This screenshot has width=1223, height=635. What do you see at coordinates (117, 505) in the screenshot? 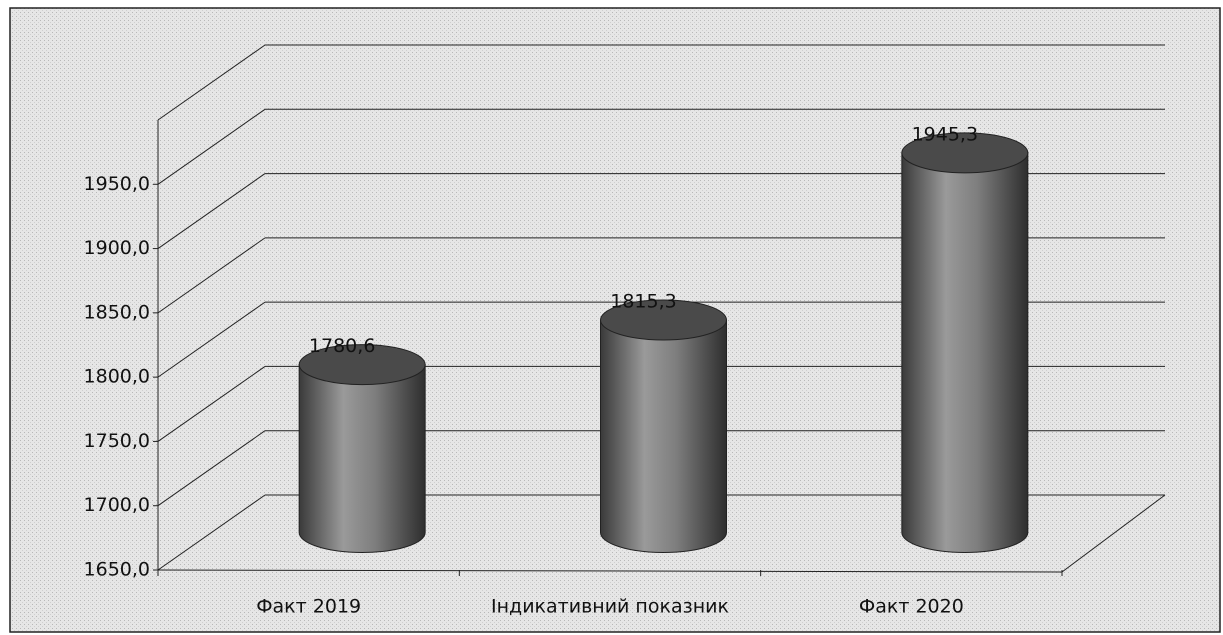
I see `y-tick-label: 1700,0` at bounding box center [117, 505].